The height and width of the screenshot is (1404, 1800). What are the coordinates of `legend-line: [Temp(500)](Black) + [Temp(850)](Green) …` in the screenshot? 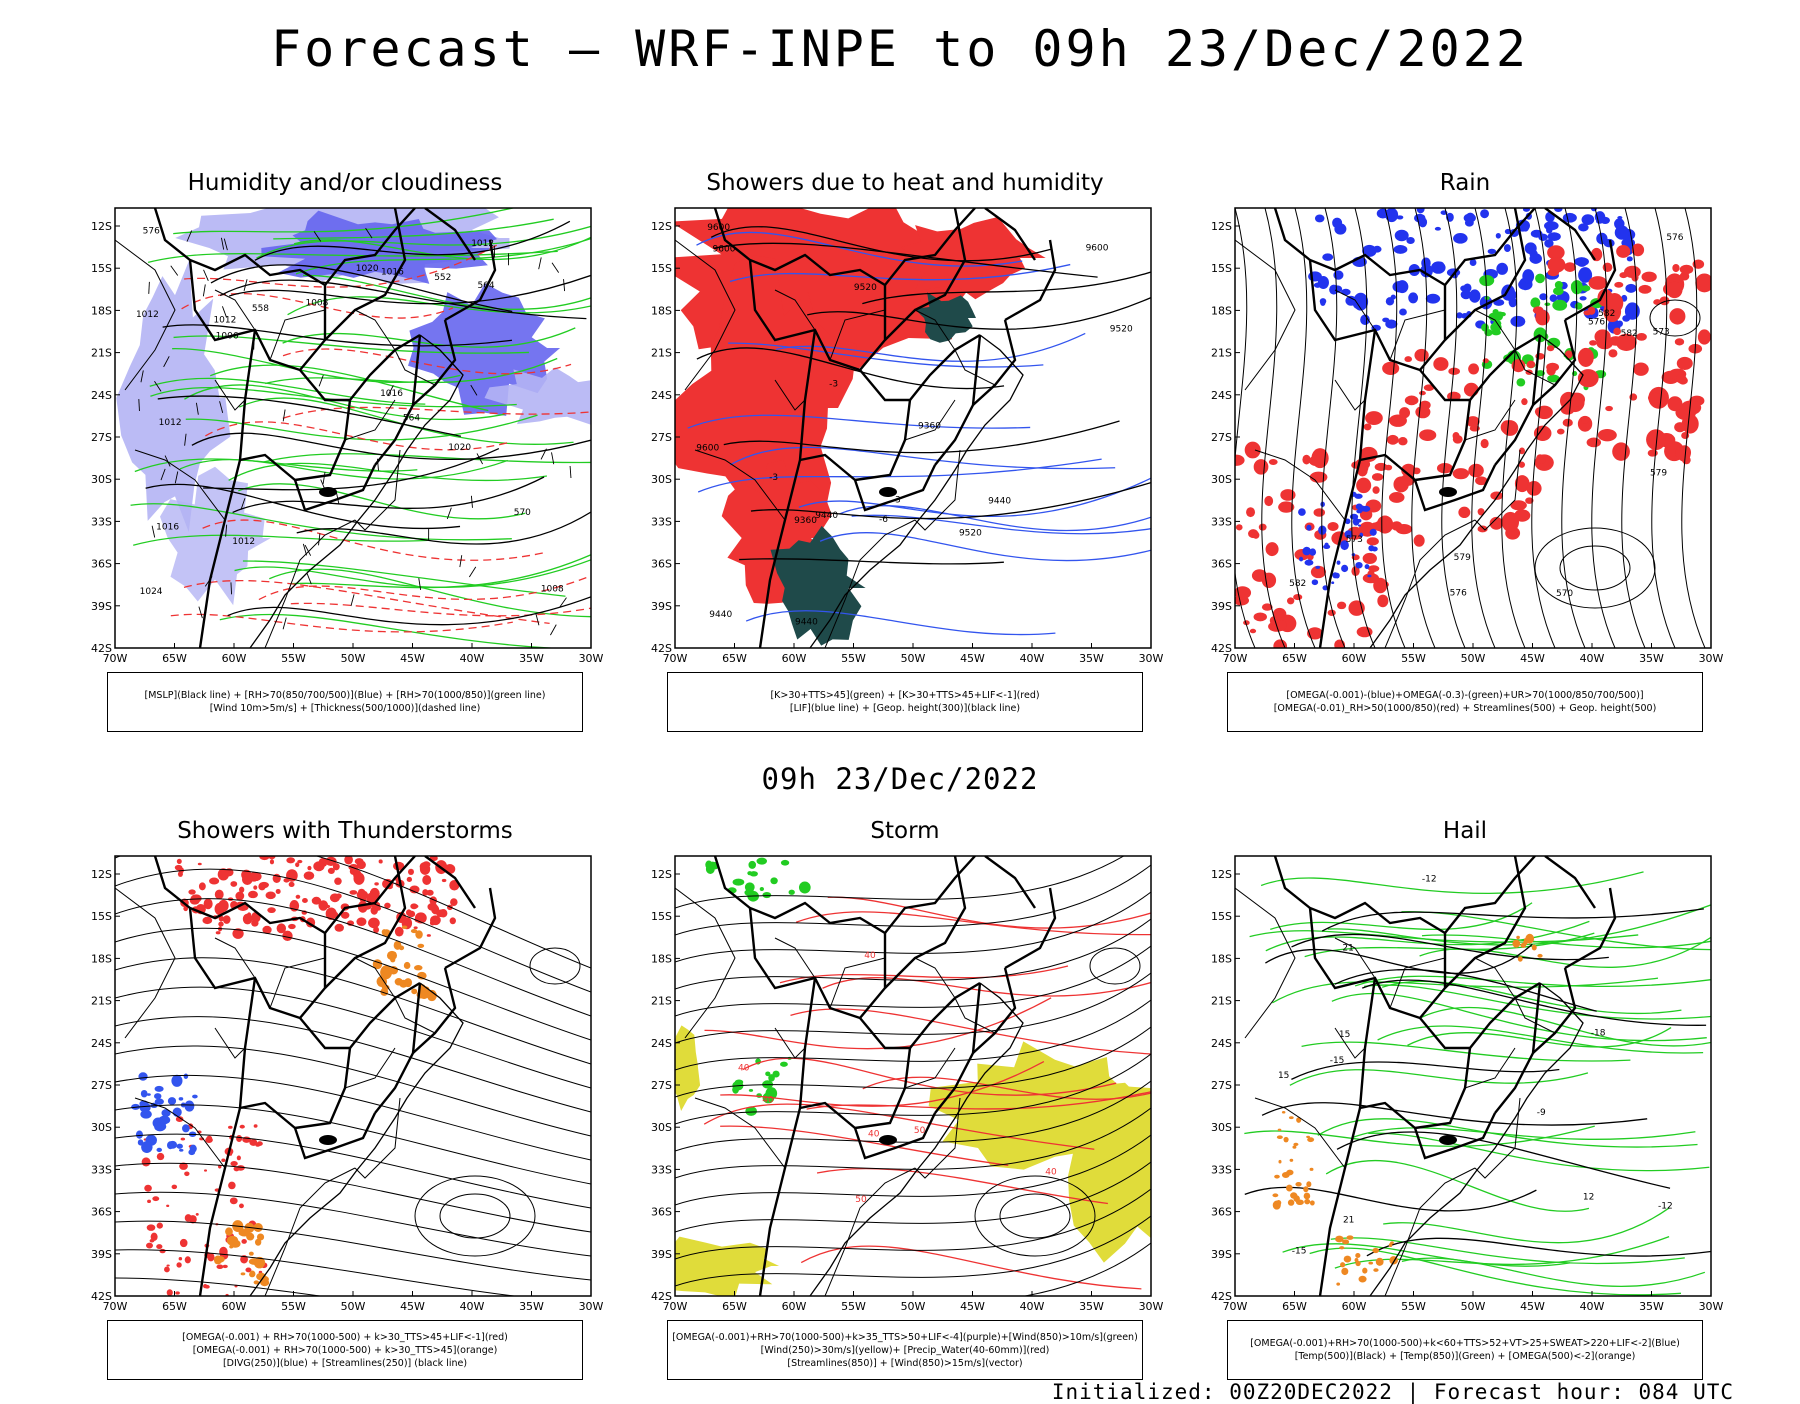 It's located at (1465, 1356).